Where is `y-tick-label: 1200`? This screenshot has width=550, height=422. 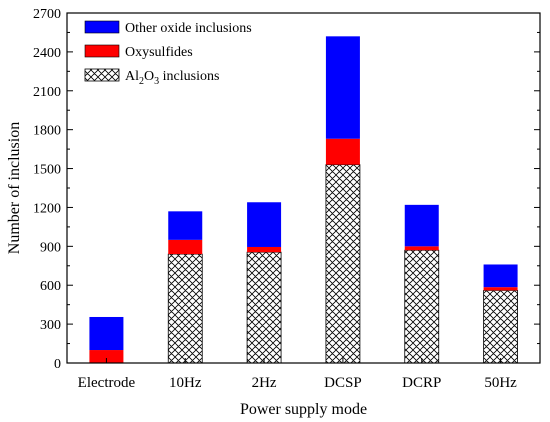 y-tick-label: 1200 is located at coordinates (47, 208).